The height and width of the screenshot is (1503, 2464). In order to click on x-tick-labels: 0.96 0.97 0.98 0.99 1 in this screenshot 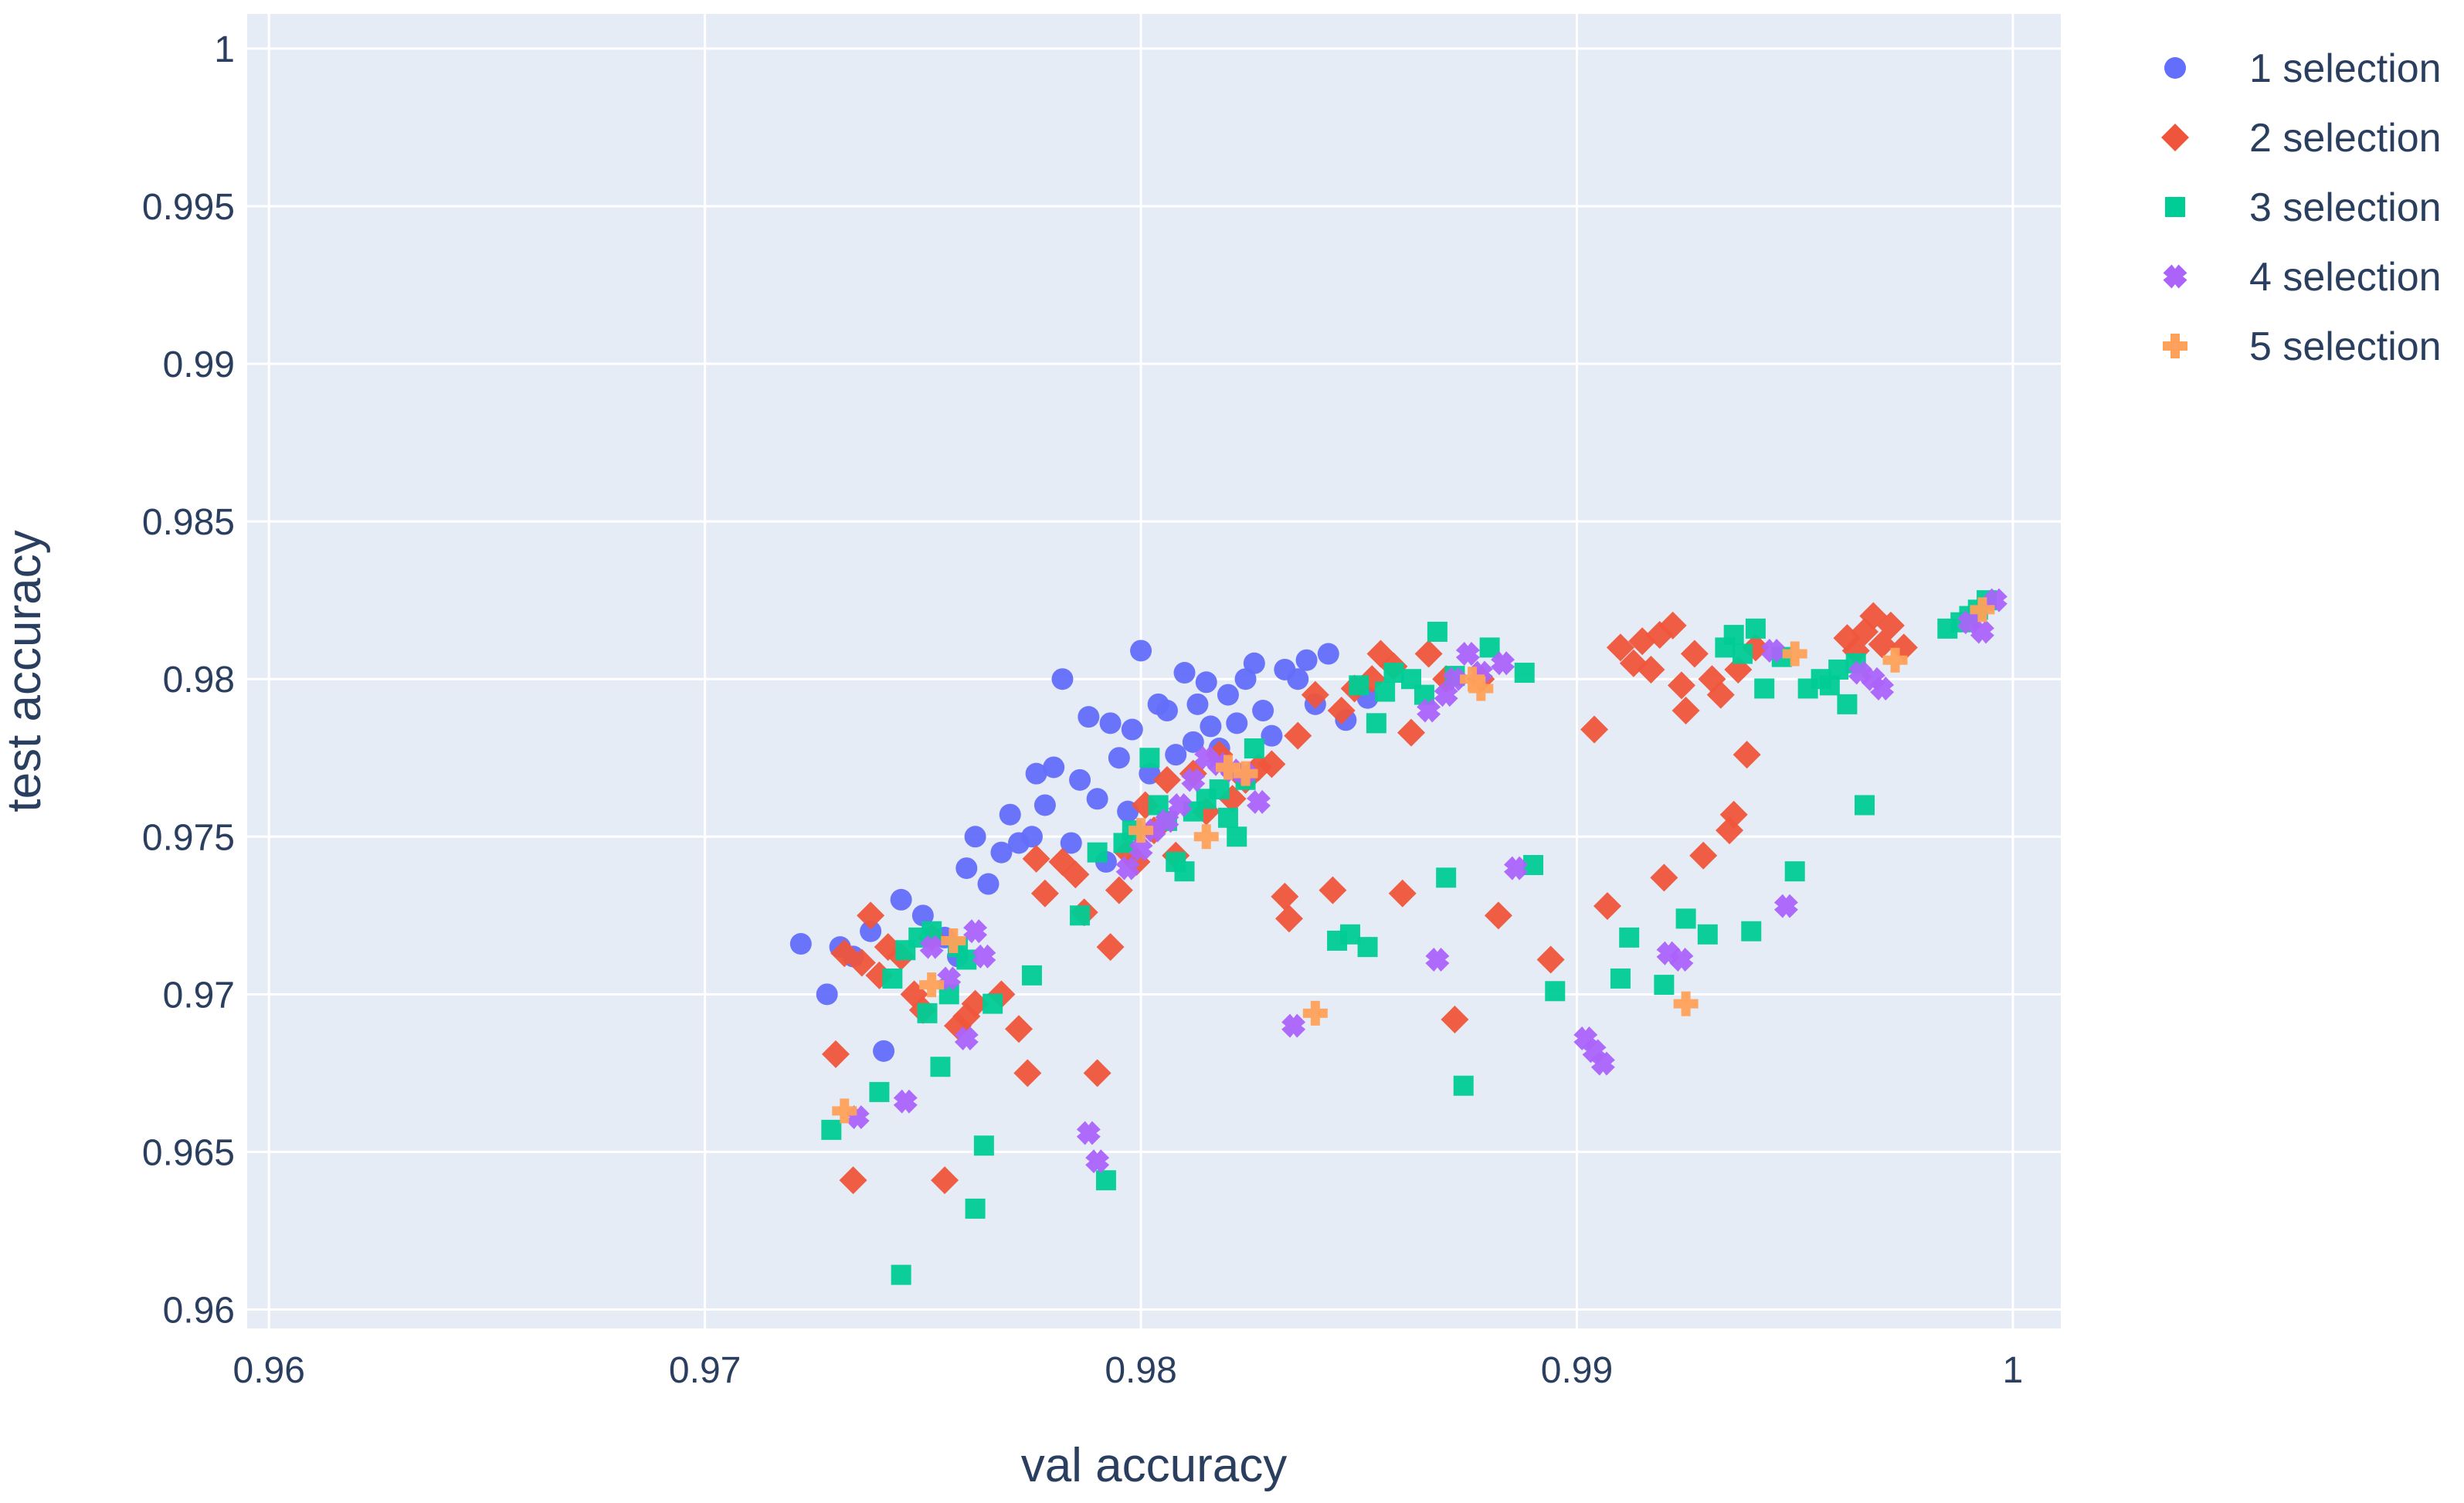, I will do `click(1128, 1370)`.